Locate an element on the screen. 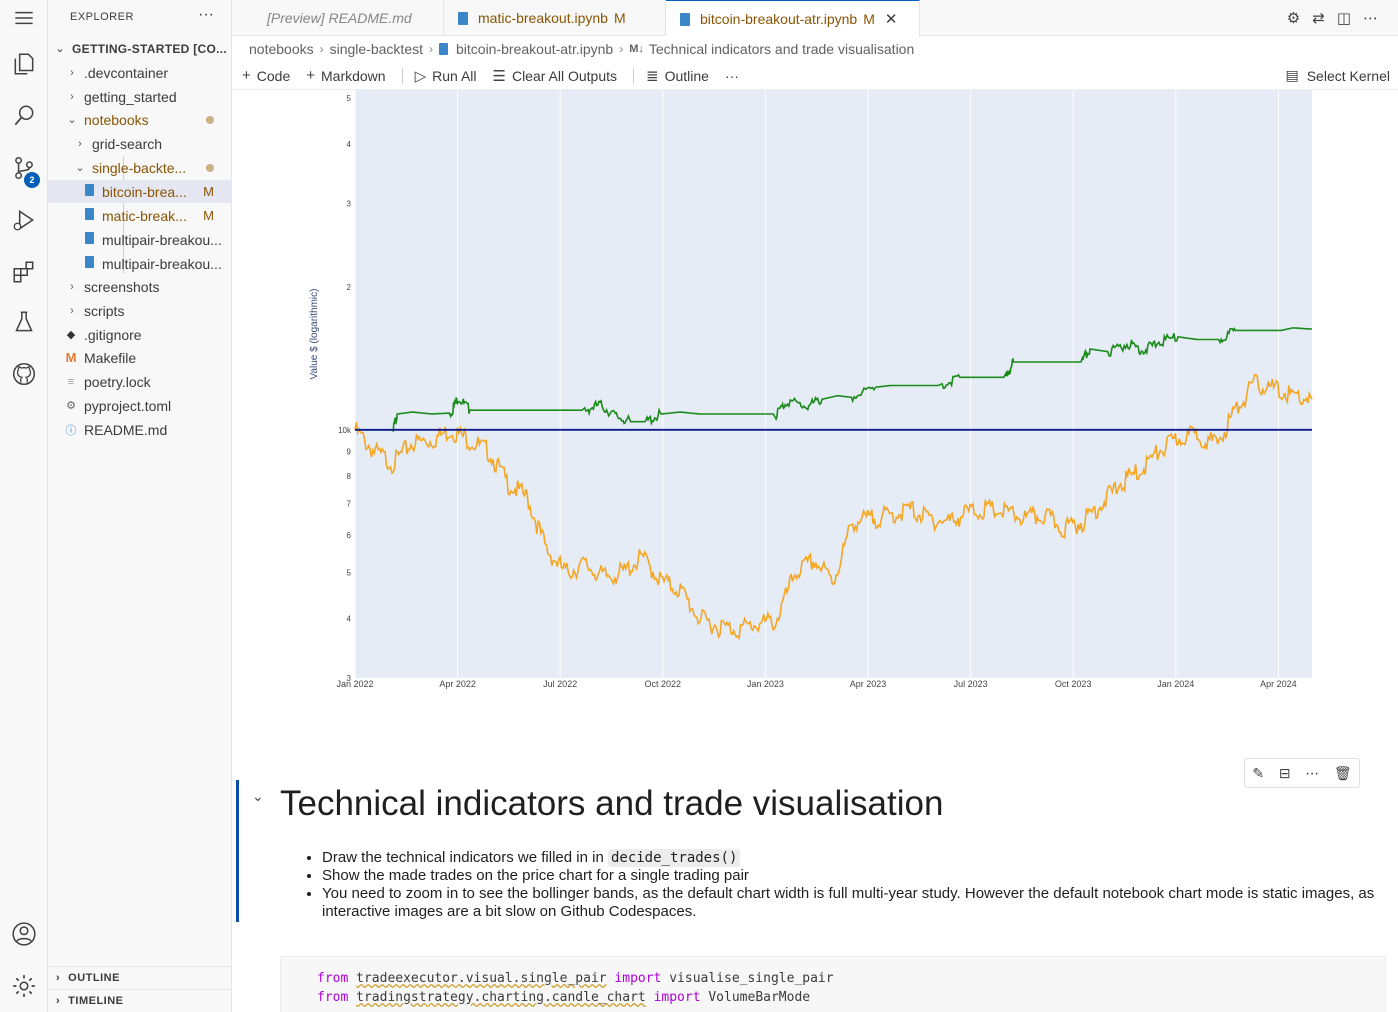 The image size is (1398, 1012). account-icon is located at coordinates (24, 934).